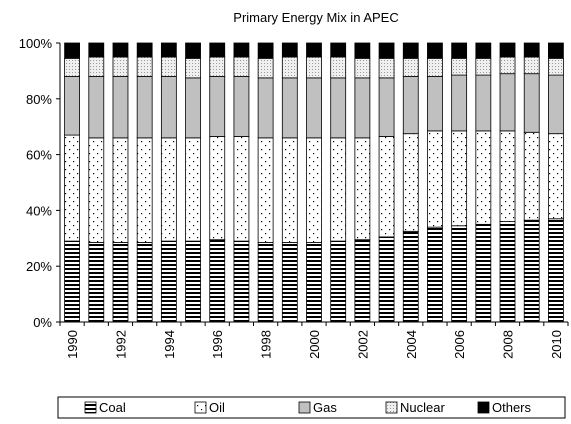 The height and width of the screenshot is (424, 571). I want to click on bar-segment-gas-2006, so click(459, 103).